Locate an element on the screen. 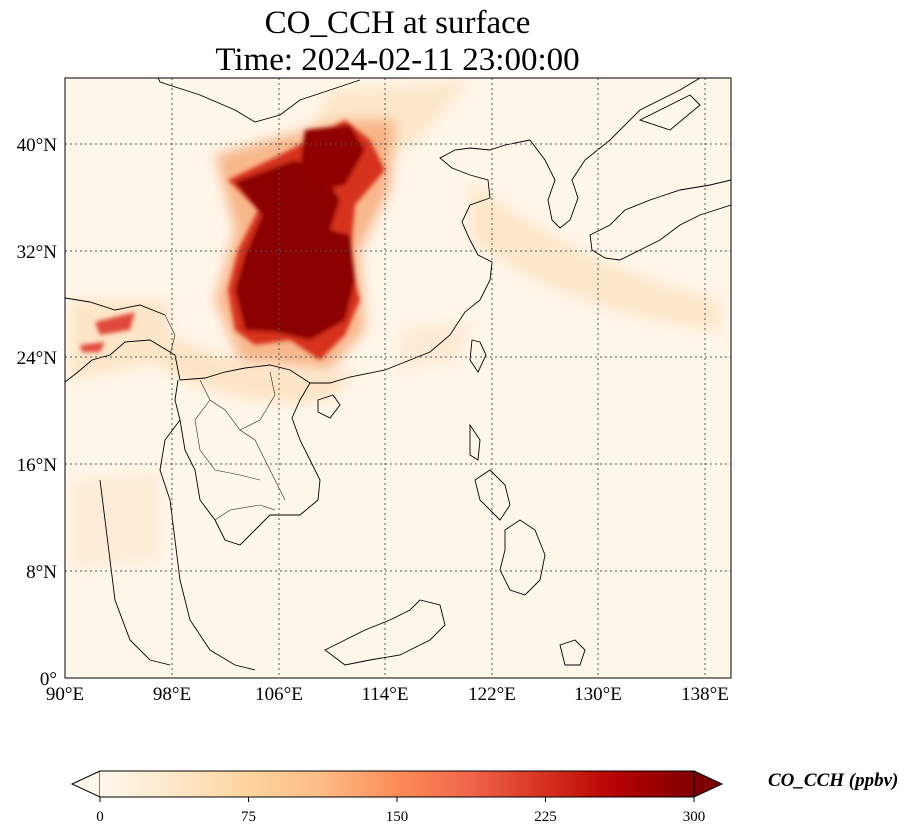  lon-tick-138: 138°E is located at coordinates (705, 694).